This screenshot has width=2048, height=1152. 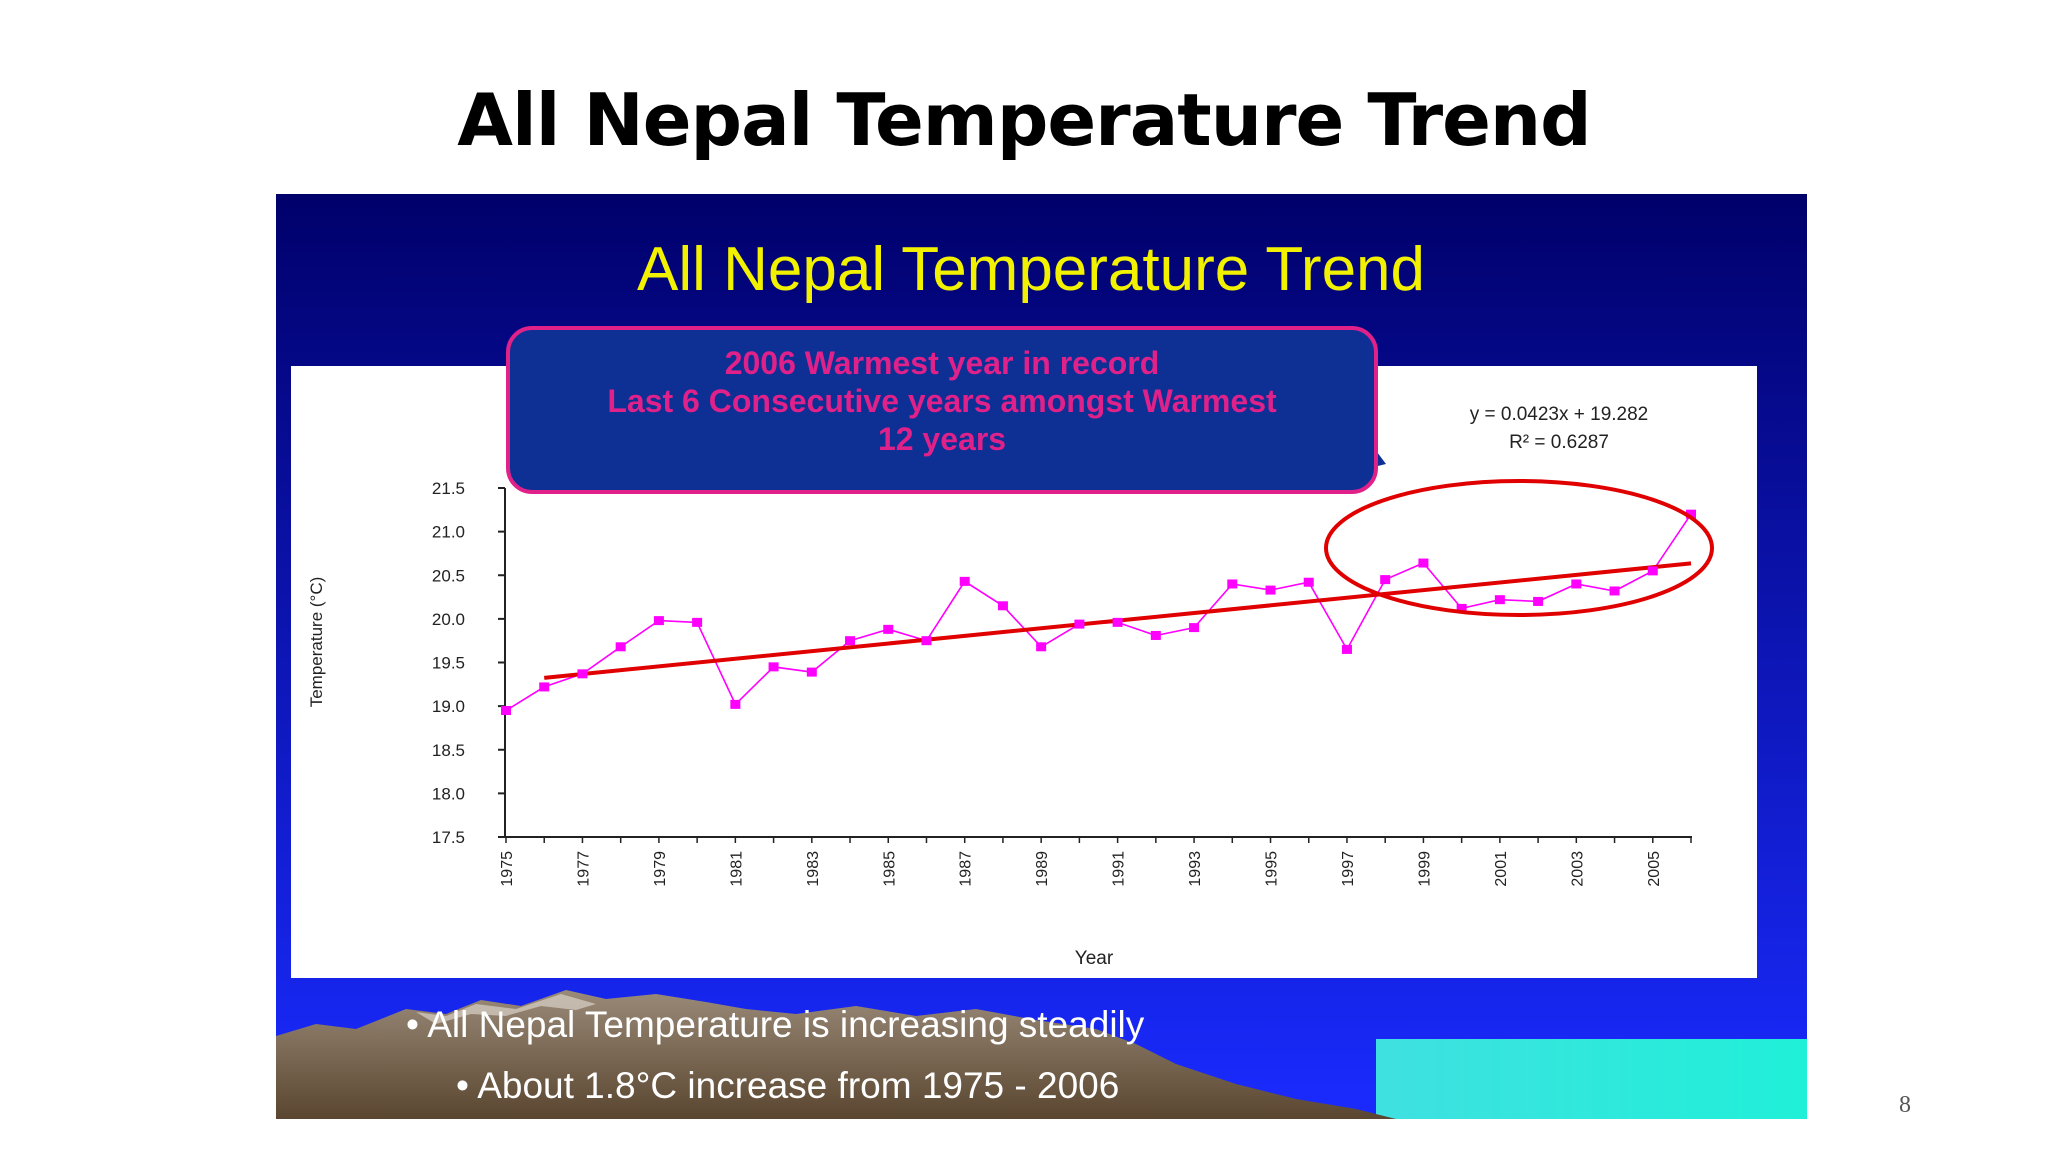 I want to click on y-axis-label: Temperature (°C), so click(x=316, y=642).